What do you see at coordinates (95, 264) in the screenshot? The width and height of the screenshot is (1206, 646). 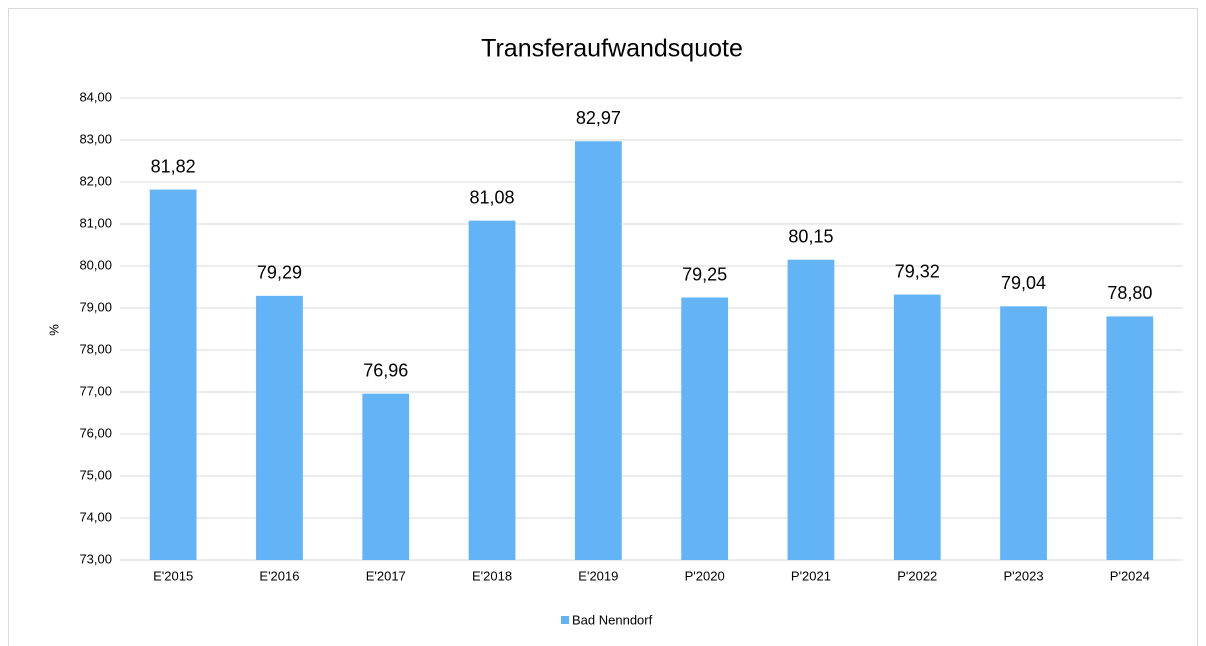 I see `y-tick-label: 80,00` at bounding box center [95, 264].